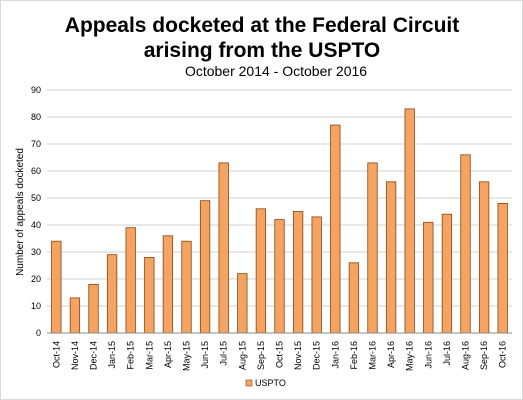 Image resolution: width=523 pixels, height=400 pixels. What do you see at coordinates (36, 211) in the screenshot?
I see `y-axis-ticks: 0 10 20 30 40 50 60 70 80 90` at bounding box center [36, 211].